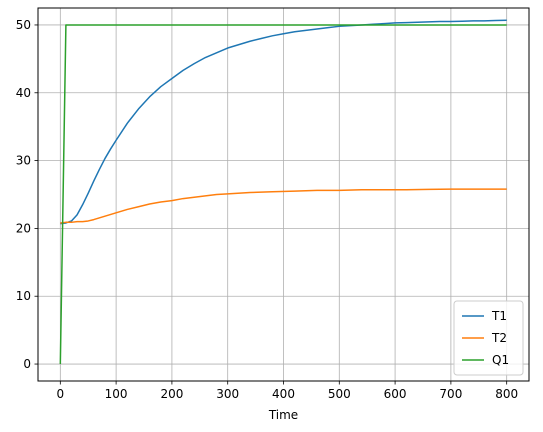  What do you see at coordinates (23, 296) in the screenshot?
I see `y-tick-label: 10` at bounding box center [23, 296].